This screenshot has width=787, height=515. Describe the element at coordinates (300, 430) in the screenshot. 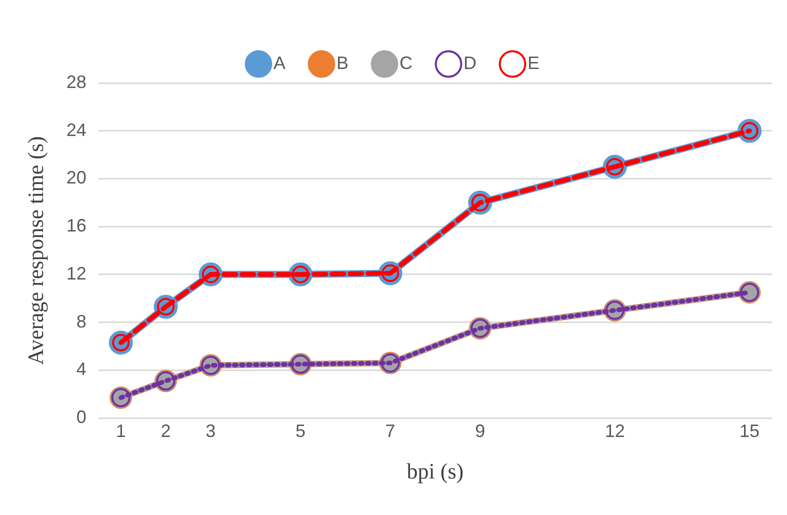

I see `x-tick-label: 5` at that location.